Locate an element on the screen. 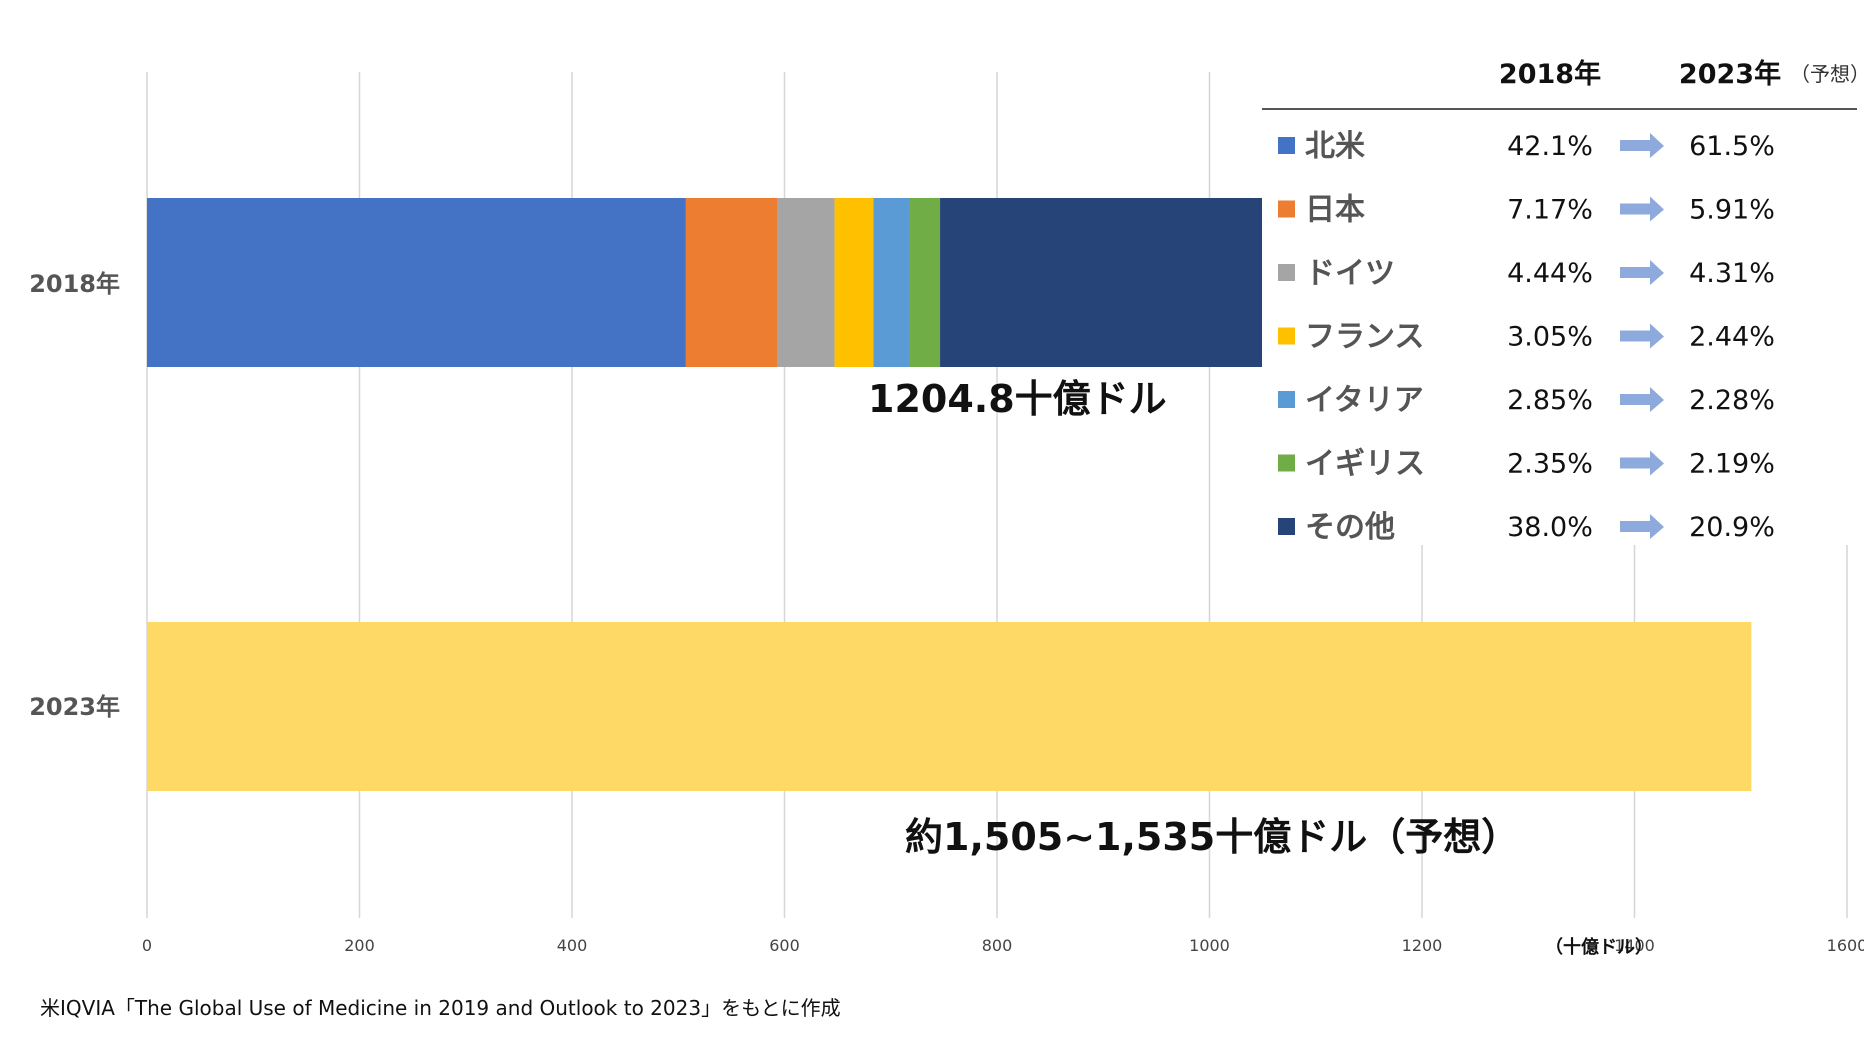 This screenshot has height=1042, width=1864. total-label-2018: 1204.8十億ドル is located at coordinates (1017, 399).